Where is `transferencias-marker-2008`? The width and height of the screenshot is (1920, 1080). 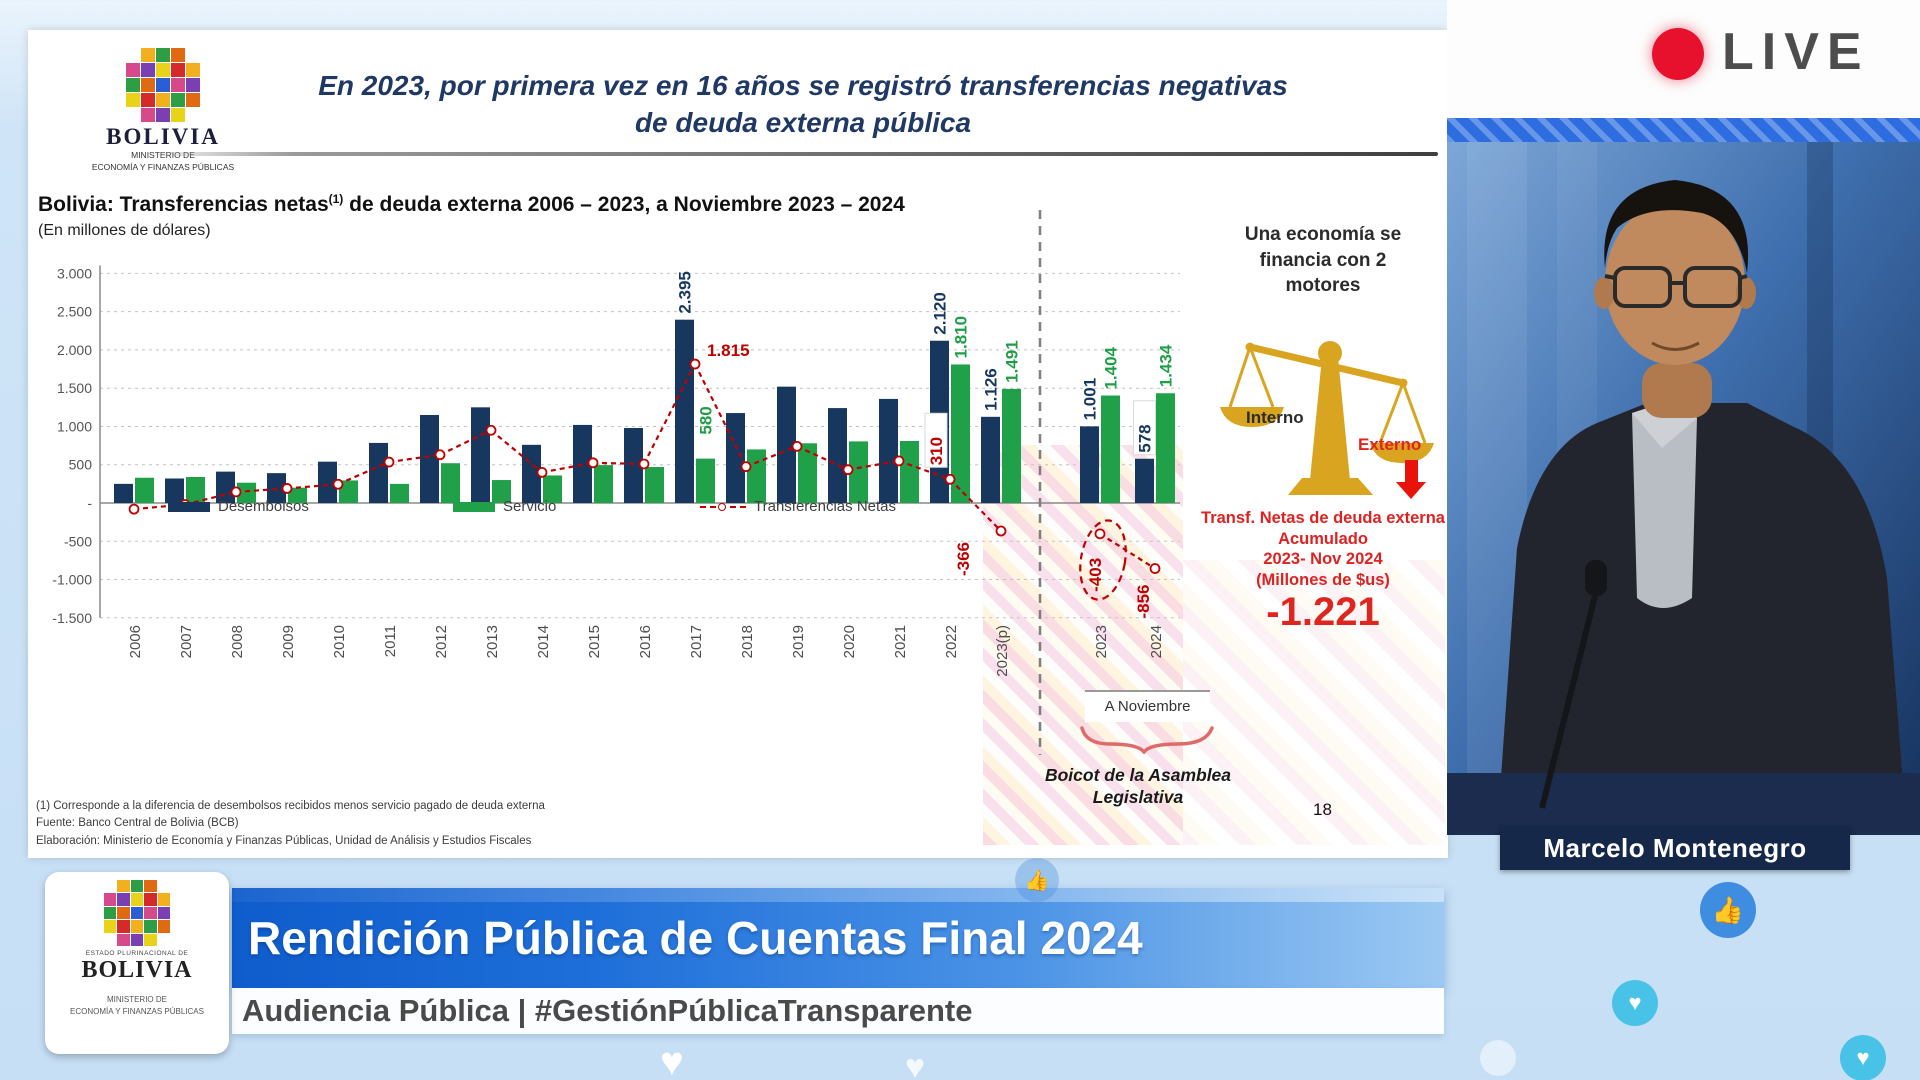 transferencias-marker-2008 is located at coordinates (236, 492).